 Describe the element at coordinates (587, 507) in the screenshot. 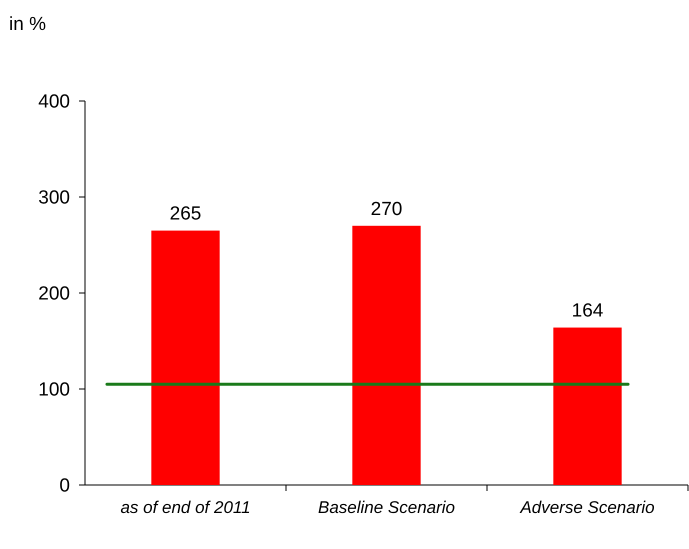

I see `x-tick-label: Adverse Scenario` at that location.